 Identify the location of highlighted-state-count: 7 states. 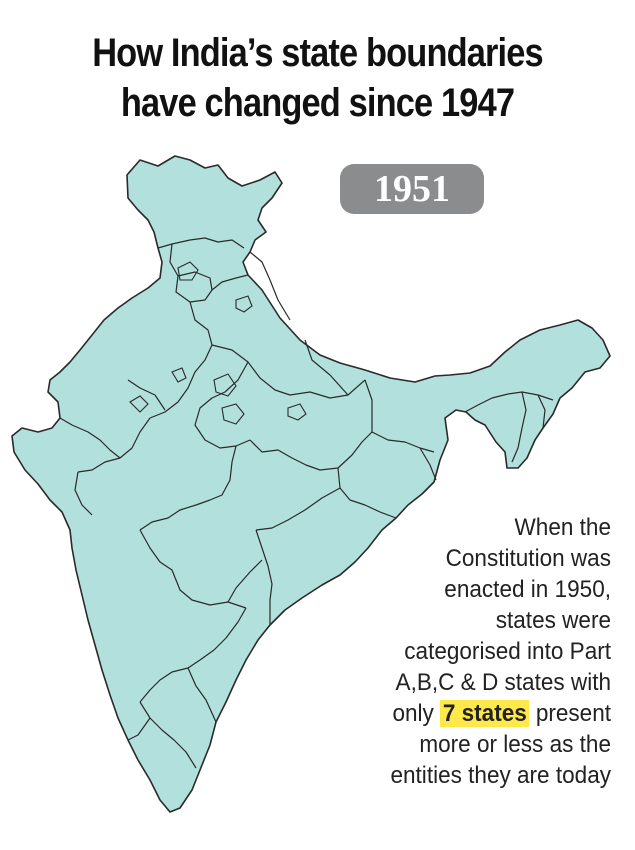
(485, 713).